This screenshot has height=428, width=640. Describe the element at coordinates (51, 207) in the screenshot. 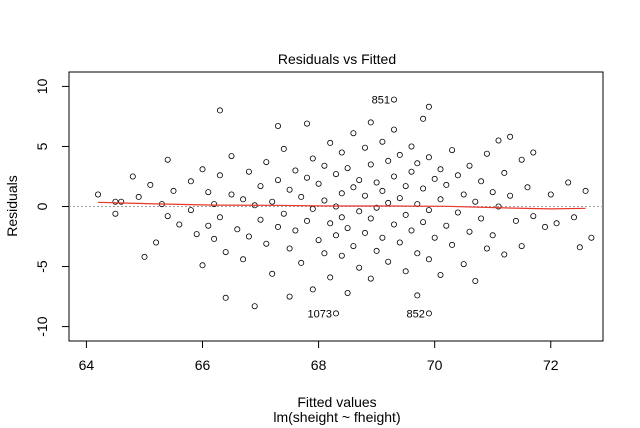

I see `y-axis: -10 -5 0 5 10` at that location.